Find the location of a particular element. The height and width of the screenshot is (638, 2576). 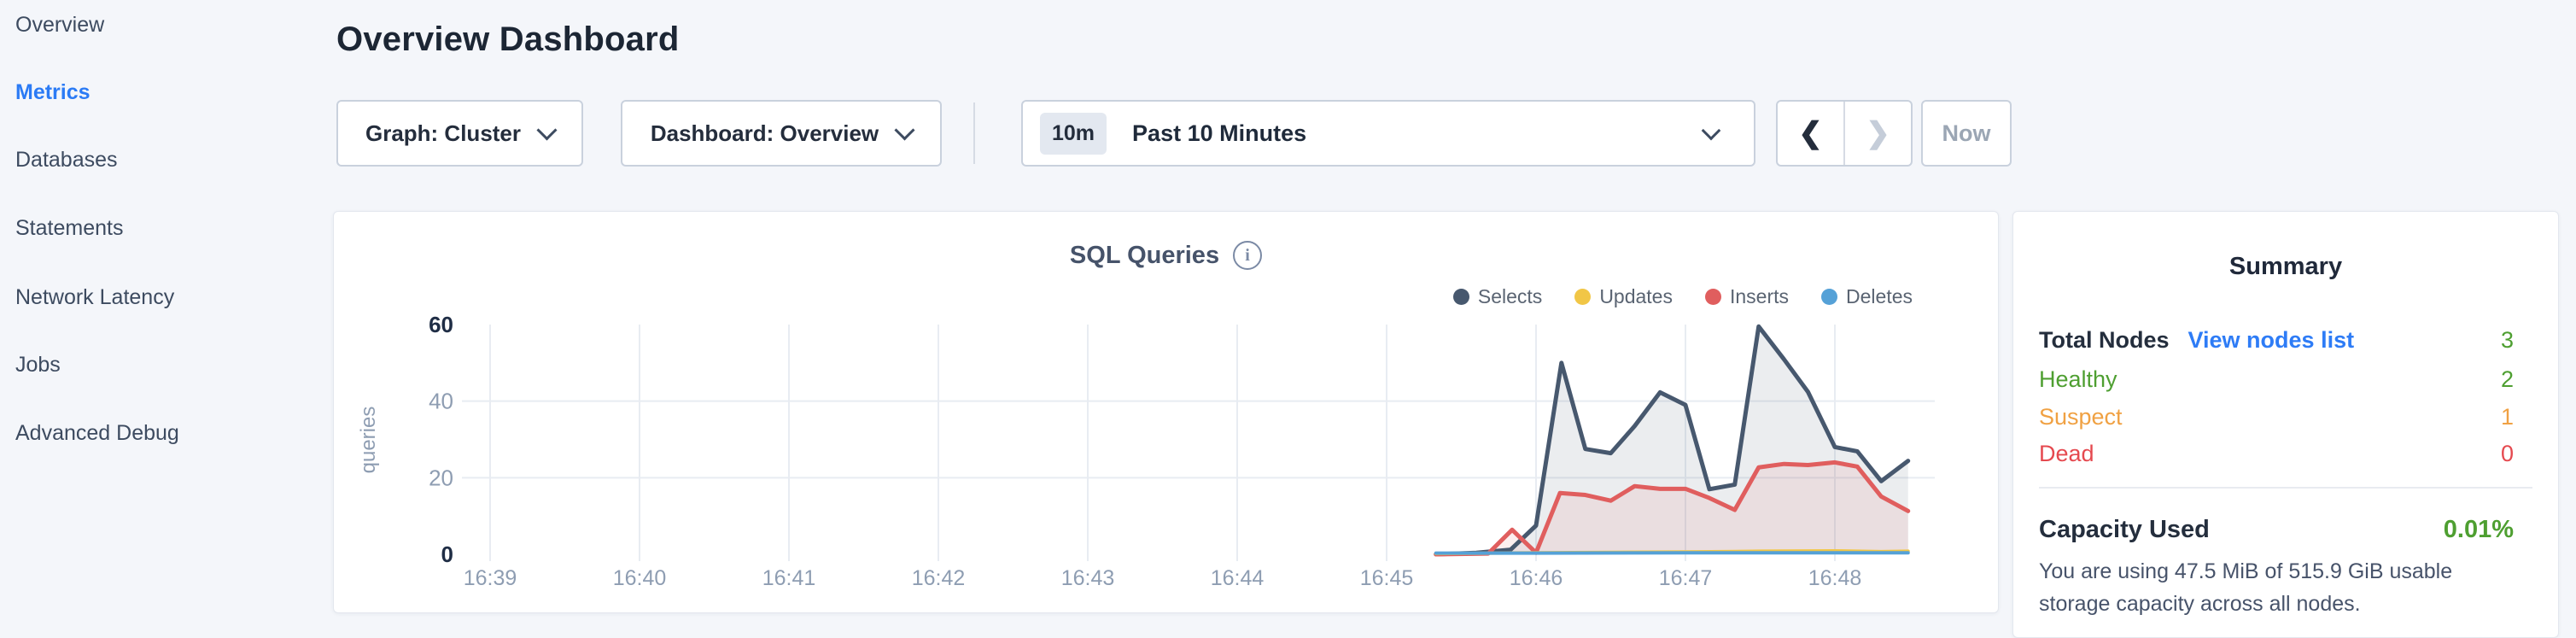

graph-selector-label: Graph: Cluster is located at coordinates (443, 133).